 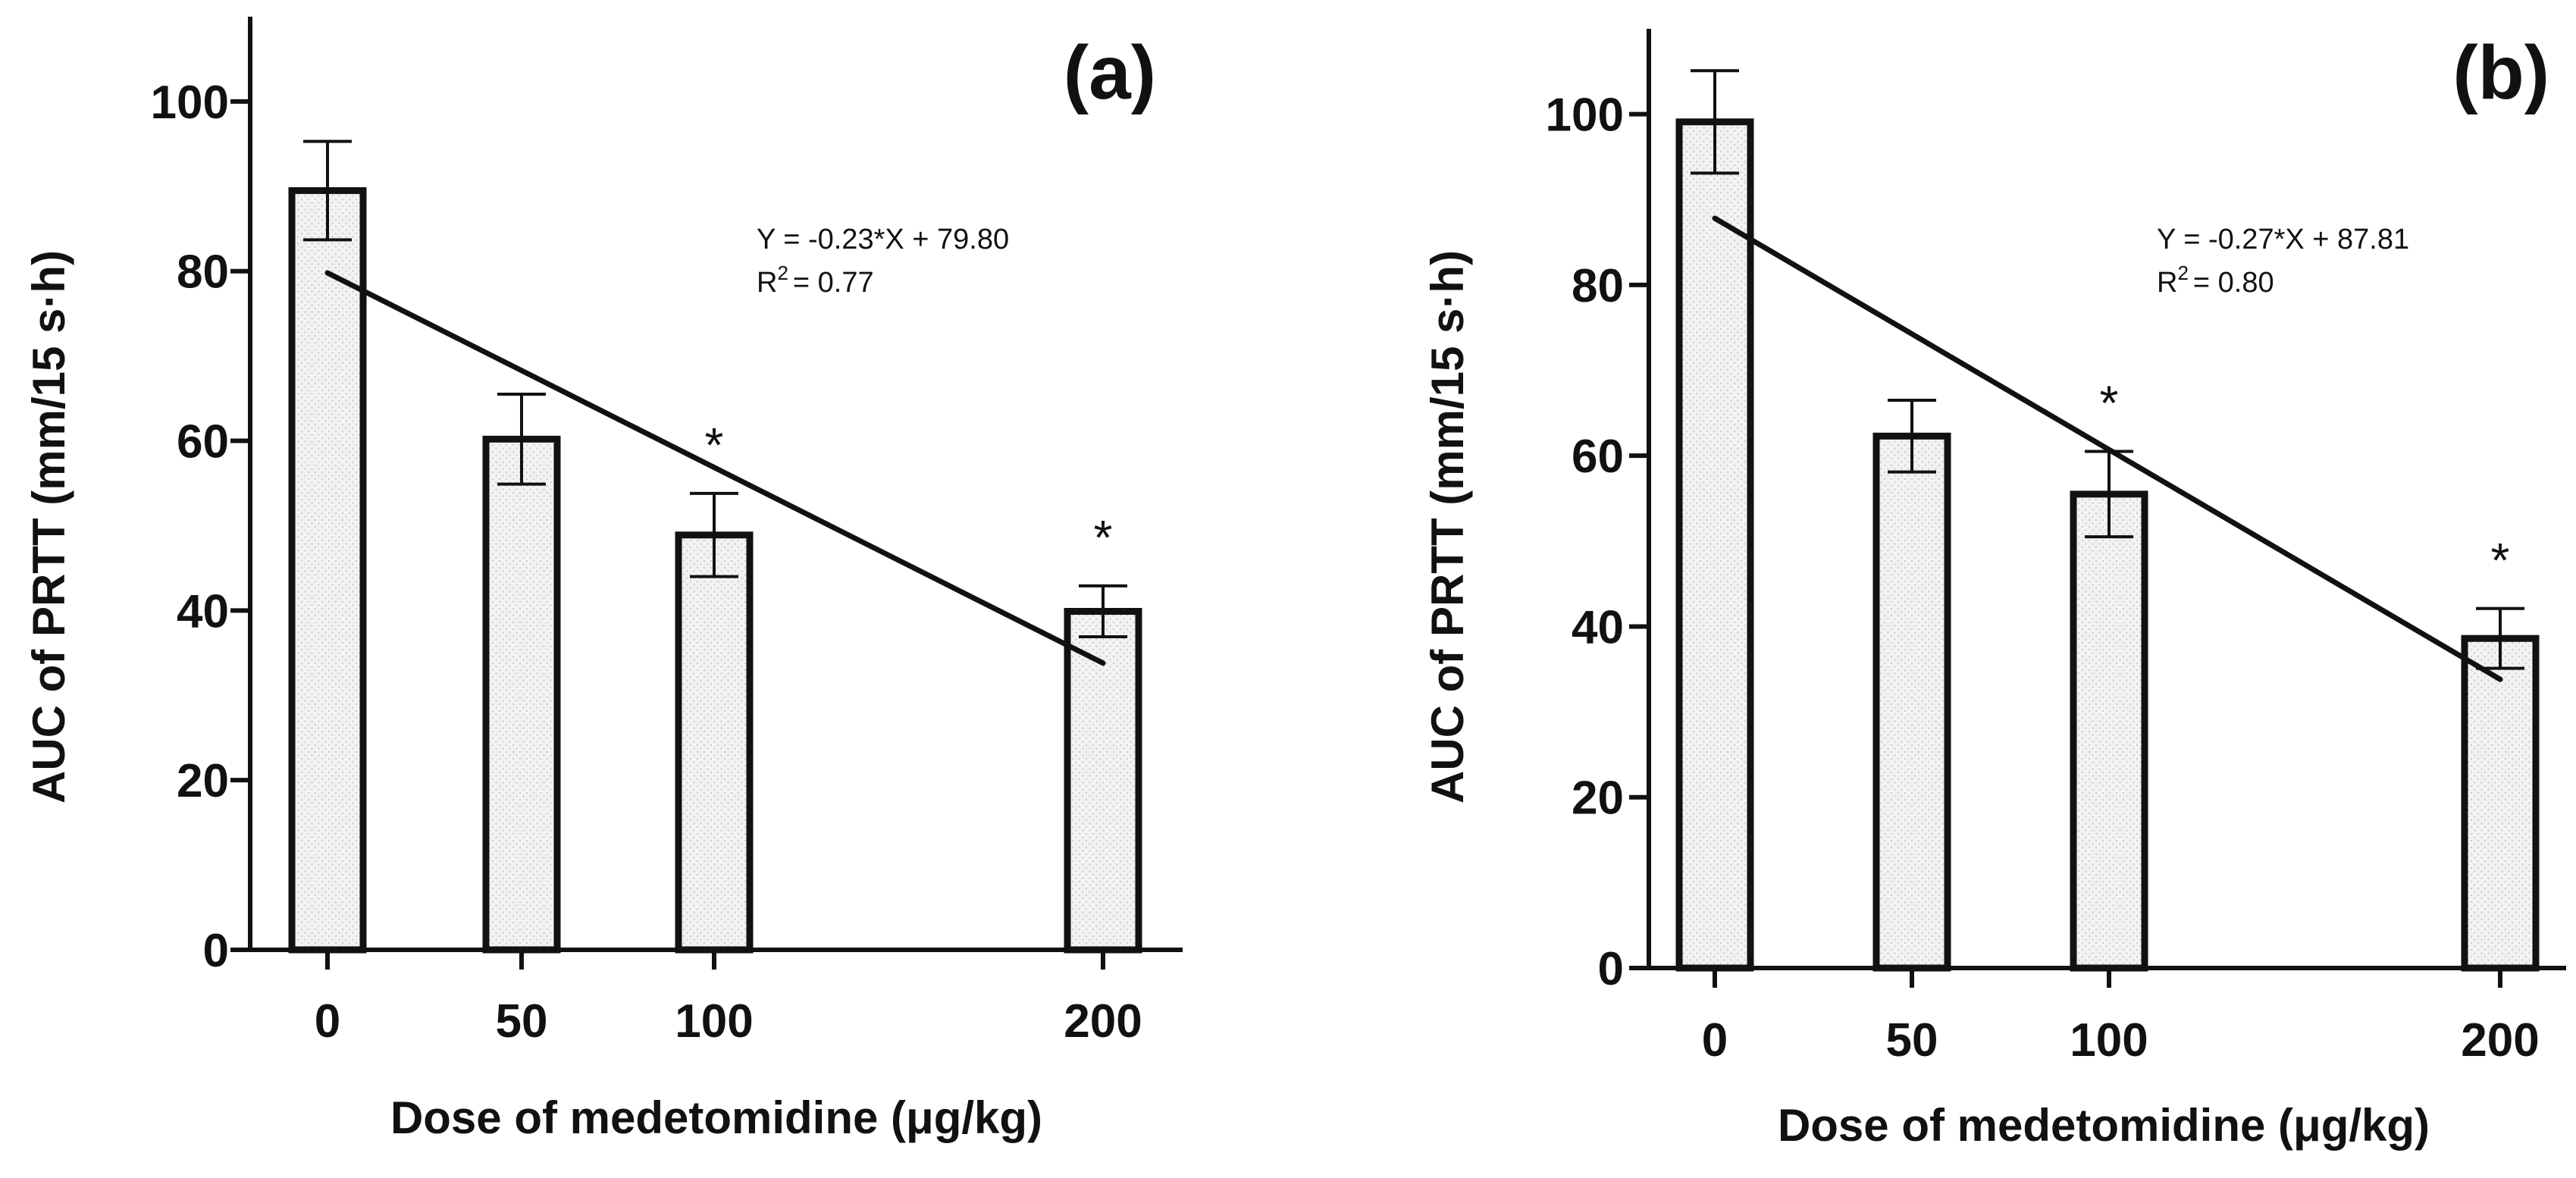 What do you see at coordinates (2233, 283) in the screenshot?
I see `r-squared-value-b: = 0.80` at bounding box center [2233, 283].